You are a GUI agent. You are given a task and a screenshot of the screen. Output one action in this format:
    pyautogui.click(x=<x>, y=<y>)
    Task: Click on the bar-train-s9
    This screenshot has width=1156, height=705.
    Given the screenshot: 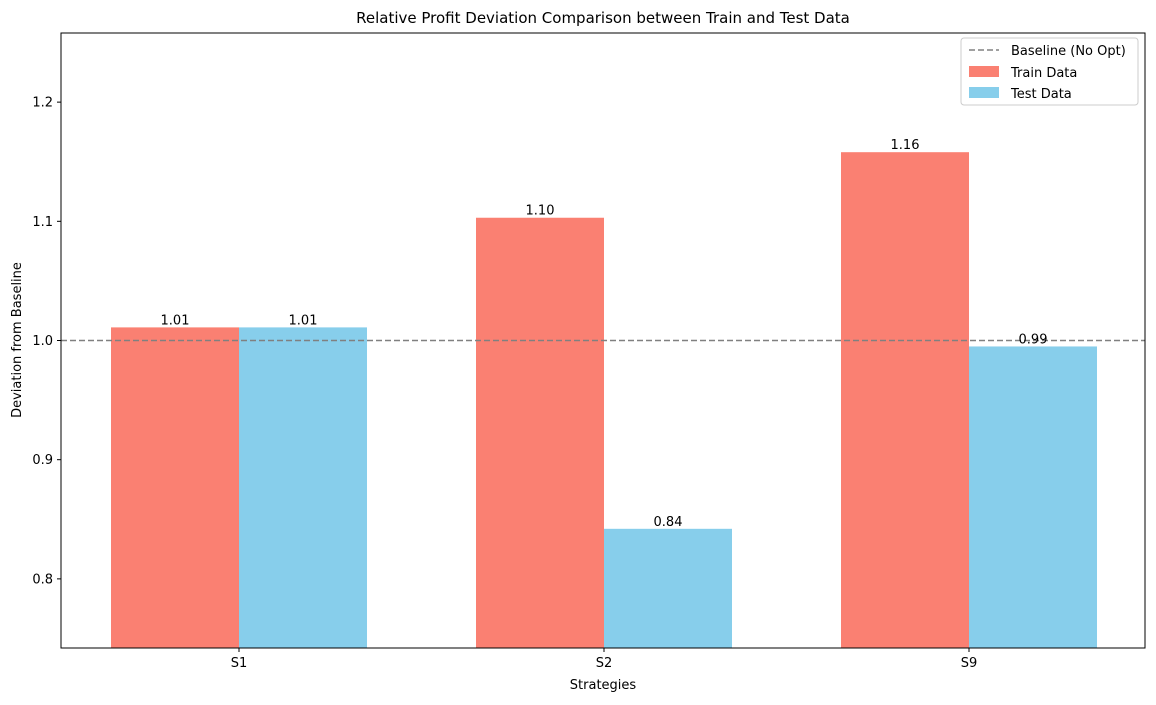 What is the action you would take?
    pyautogui.click(x=905, y=400)
    